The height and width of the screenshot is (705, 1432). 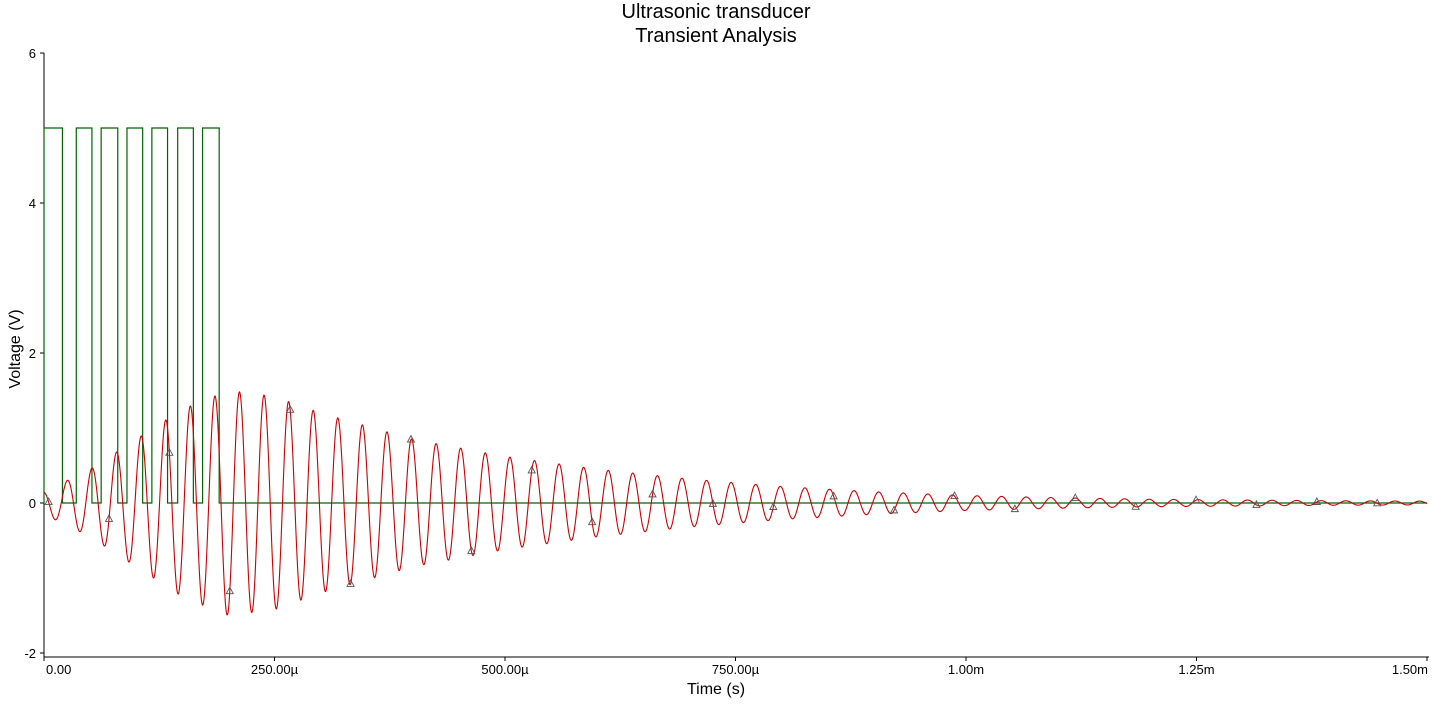 I want to click on y-tick-label: 2, so click(x=32, y=353).